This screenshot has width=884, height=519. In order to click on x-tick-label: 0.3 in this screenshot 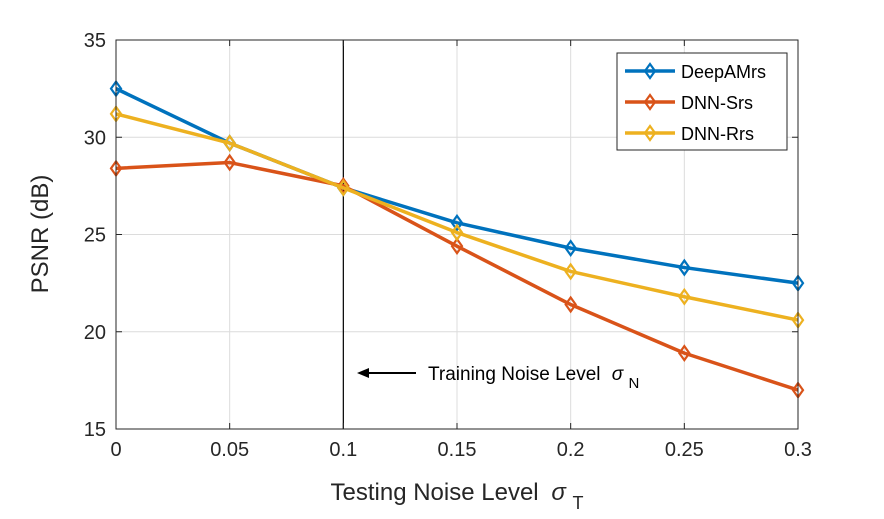, I will do `click(798, 450)`.